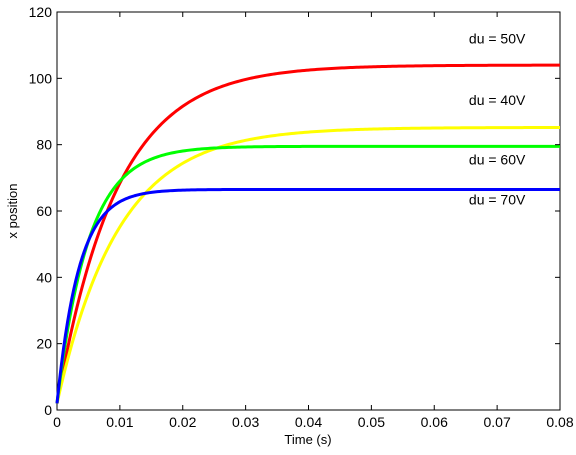 The width and height of the screenshot is (576, 455). What do you see at coordinates (307, 439) in the screenshot?
I see `x-axis-label: Time (s)` at bounding box center [307, 439].